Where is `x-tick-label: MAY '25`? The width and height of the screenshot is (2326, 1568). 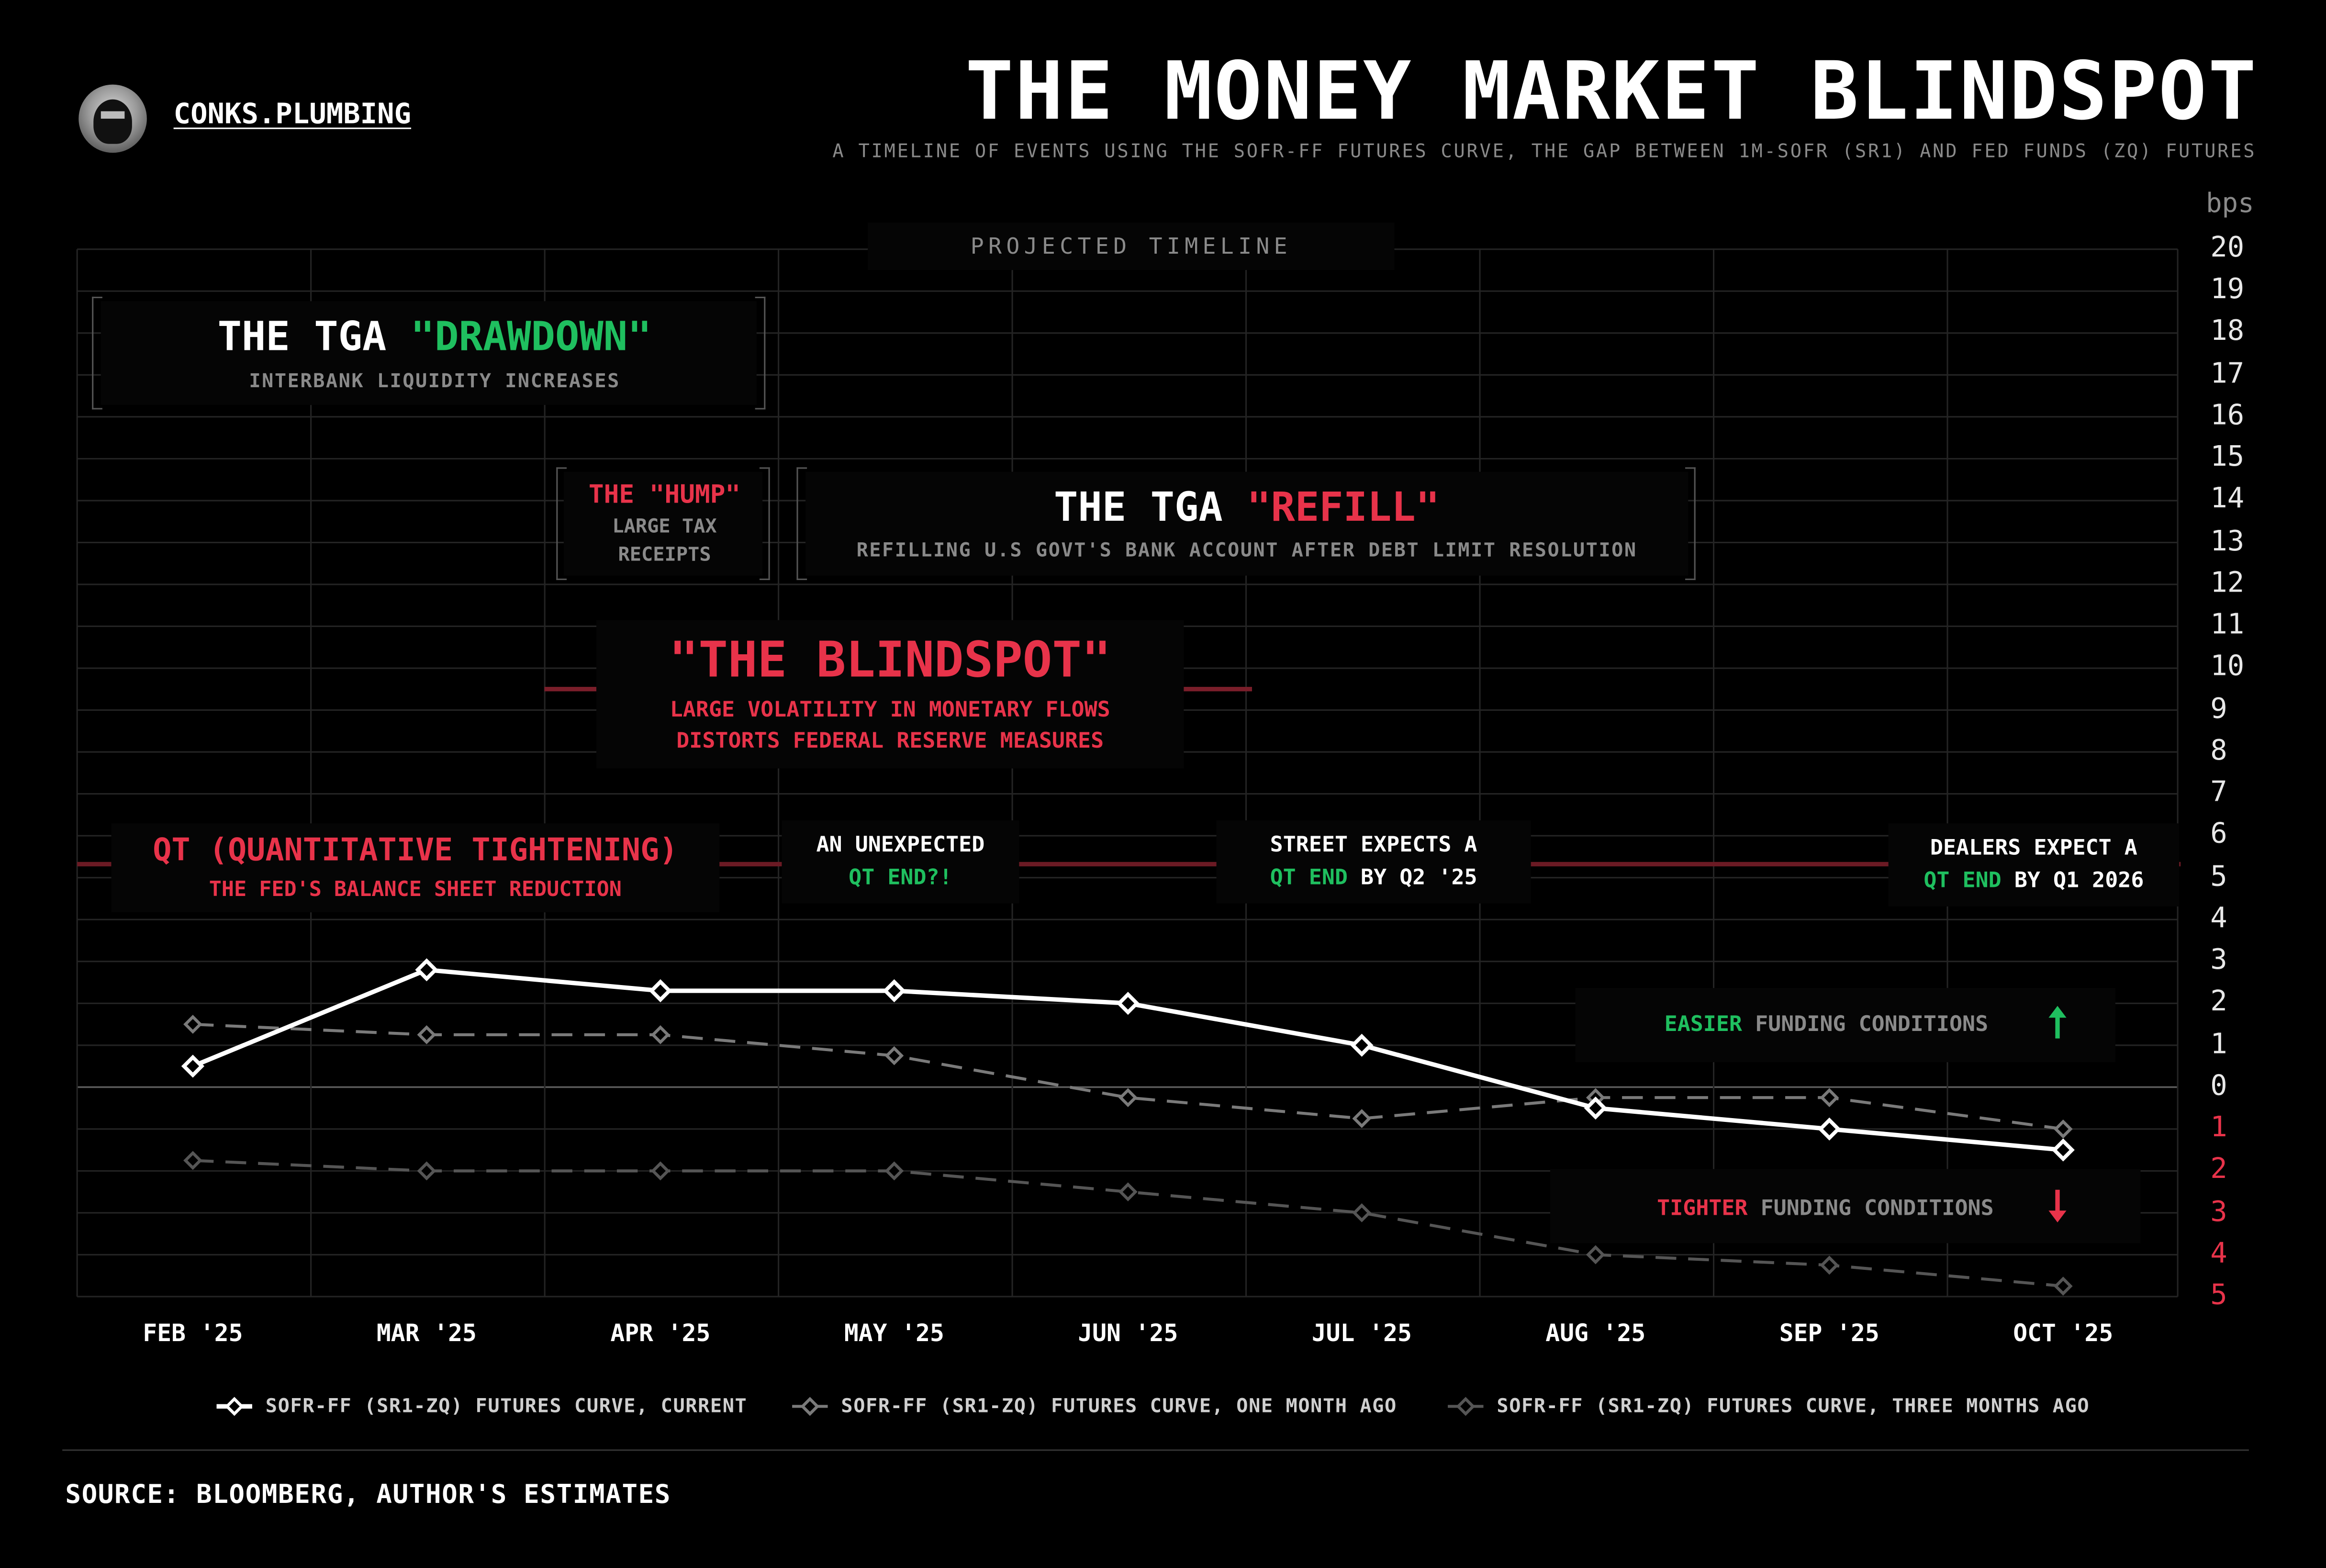
x-tick-label: MAY '25 is located at coordinates (894, 1333).